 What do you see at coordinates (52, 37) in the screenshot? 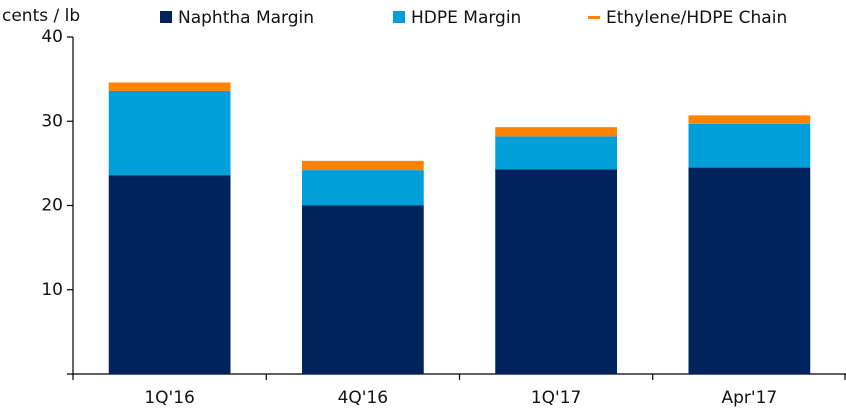
I see `y-tick-label: 40` at bounding box center [52, 37].